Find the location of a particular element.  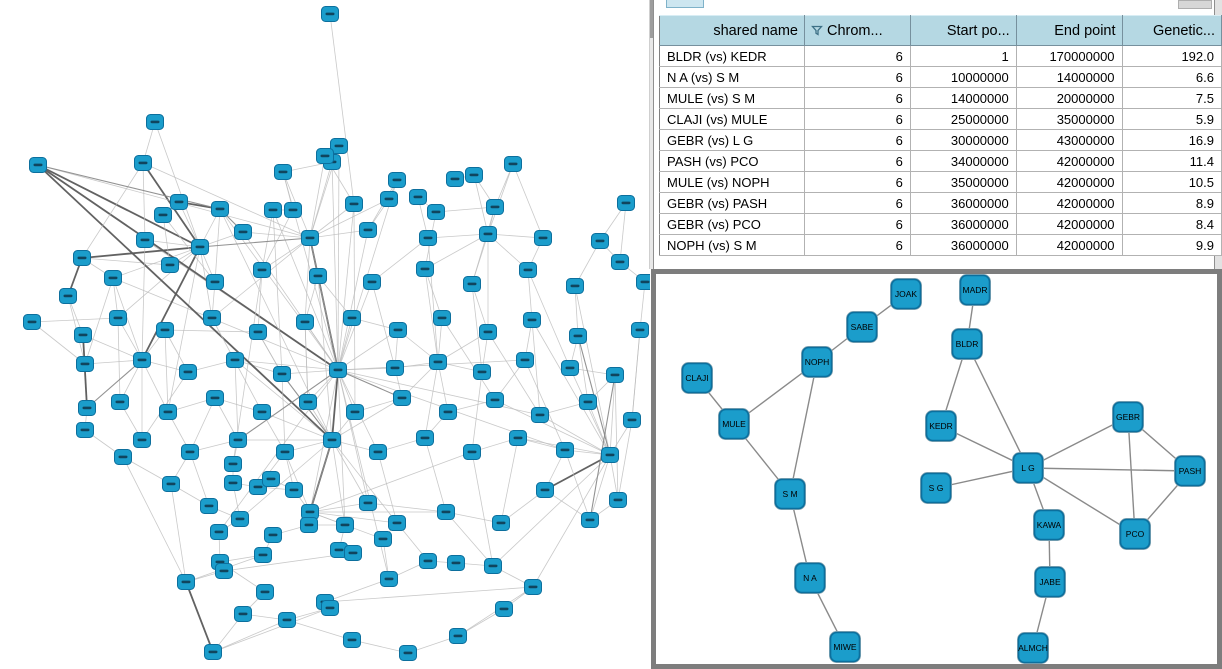

table-cell: 10.5 is located at coordinates (1172, 182).